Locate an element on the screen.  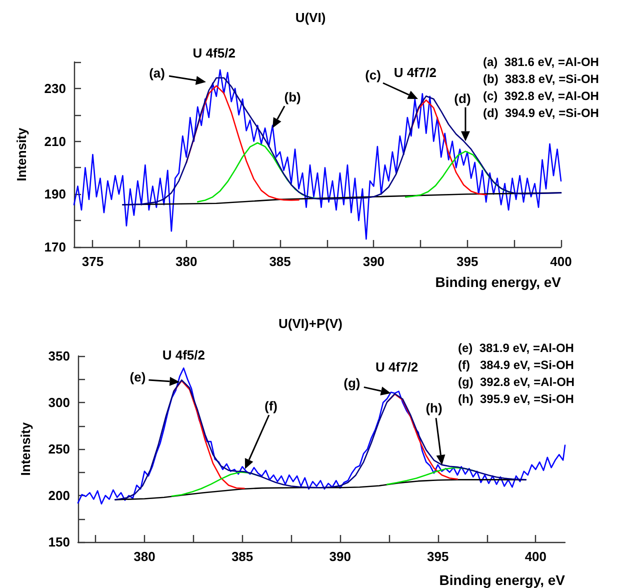
y-tick-label: 210 is located at coordinates (55, 141).